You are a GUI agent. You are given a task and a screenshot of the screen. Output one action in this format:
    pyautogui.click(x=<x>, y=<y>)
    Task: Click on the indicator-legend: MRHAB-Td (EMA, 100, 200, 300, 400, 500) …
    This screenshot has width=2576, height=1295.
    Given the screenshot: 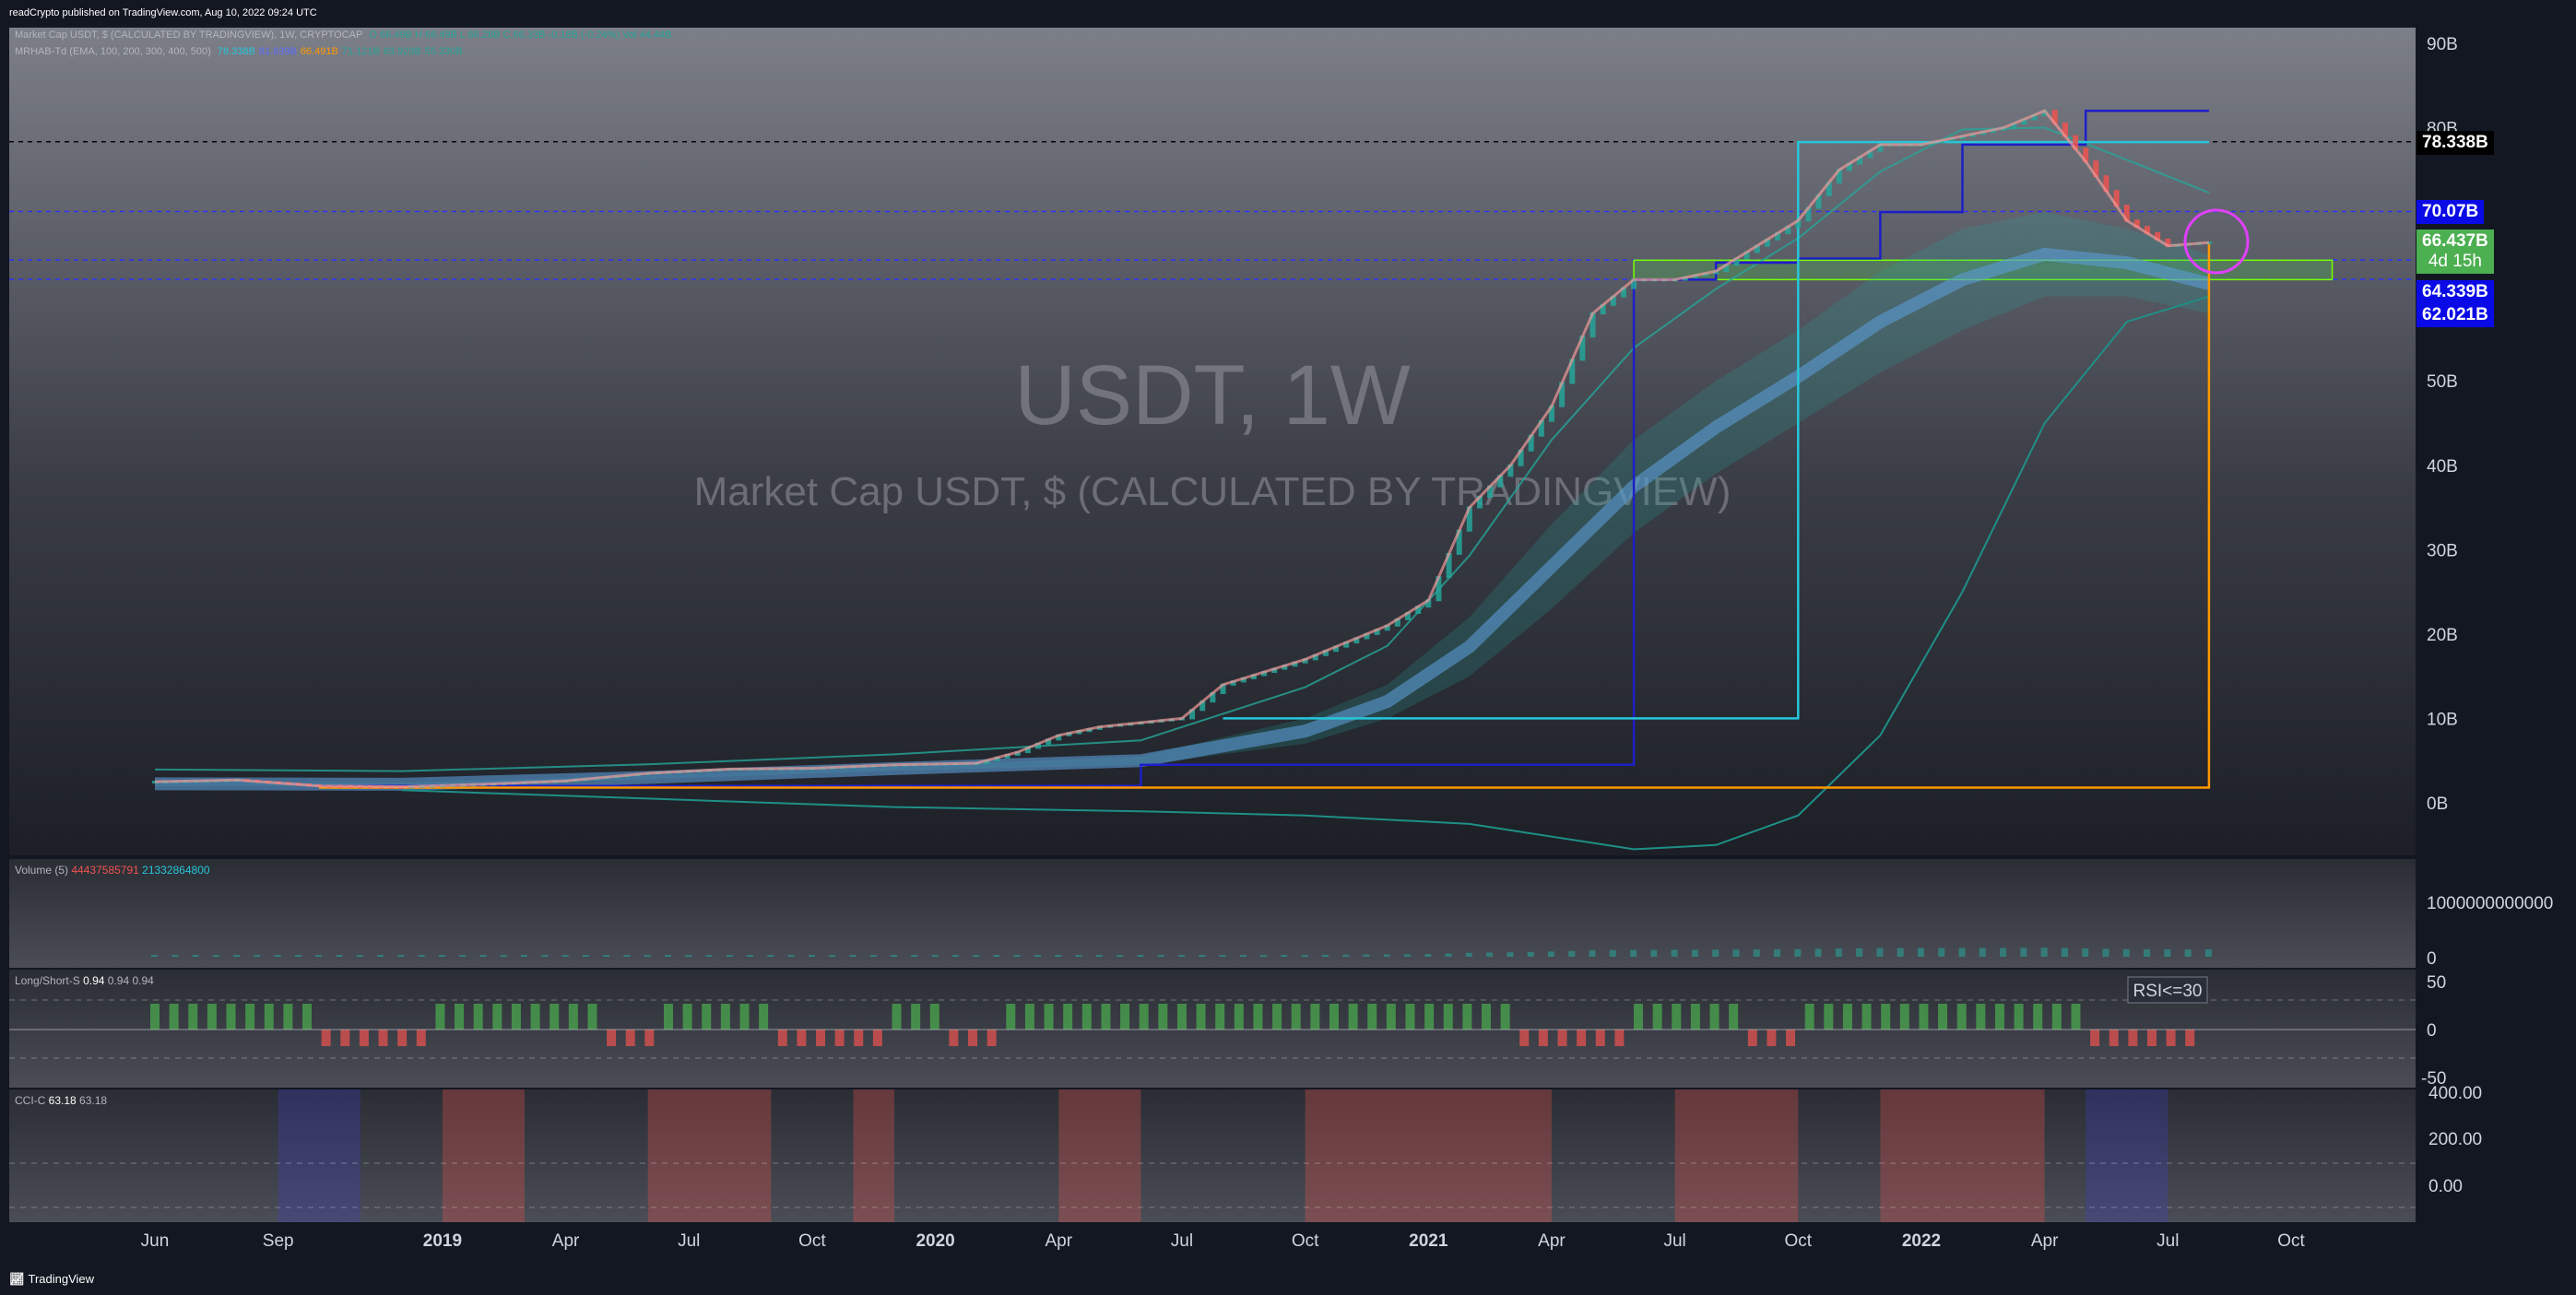 What is the action you would take?
    pyautogui.click(x=242, y=51)
    